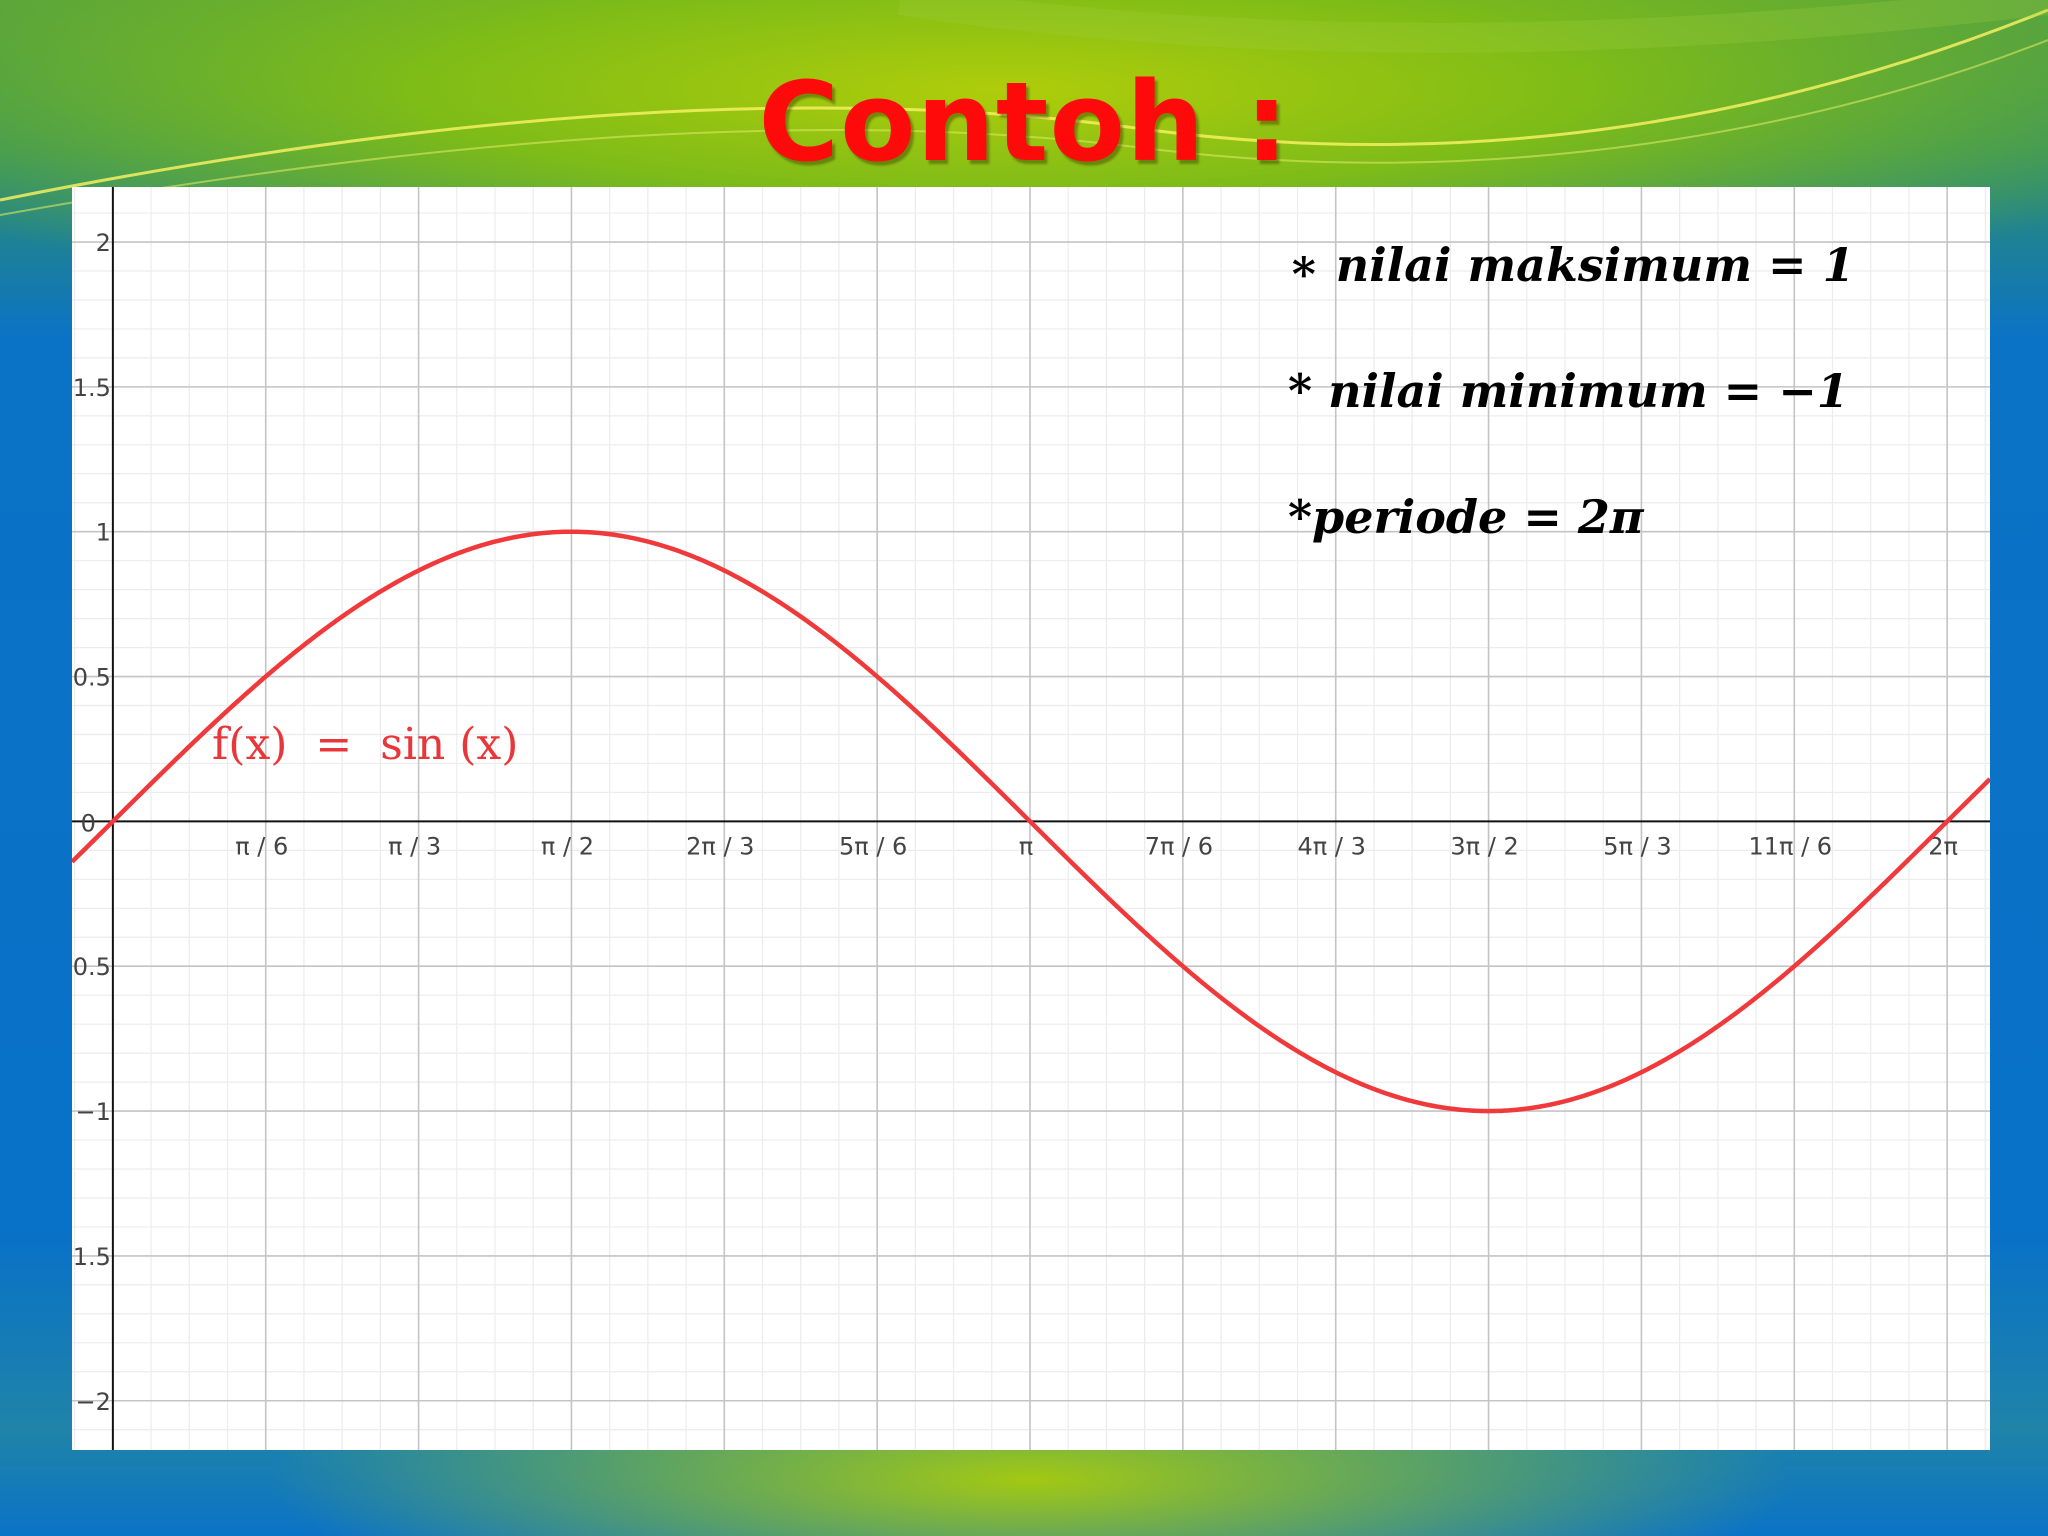  Describe the element at coordinates (1484, 846) in the screenshot. I see `x-tick-label: 3π / 2` at that location.